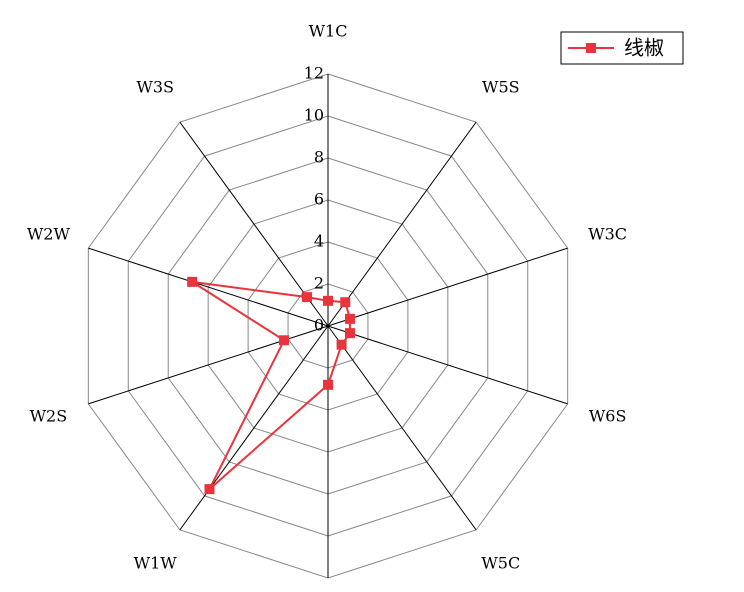 This screenshot has height=592, width=744. What do you see at coordinates (156, 562) in the screenshot?
I see `category-label: W1W` at bounding box center [156, 562].